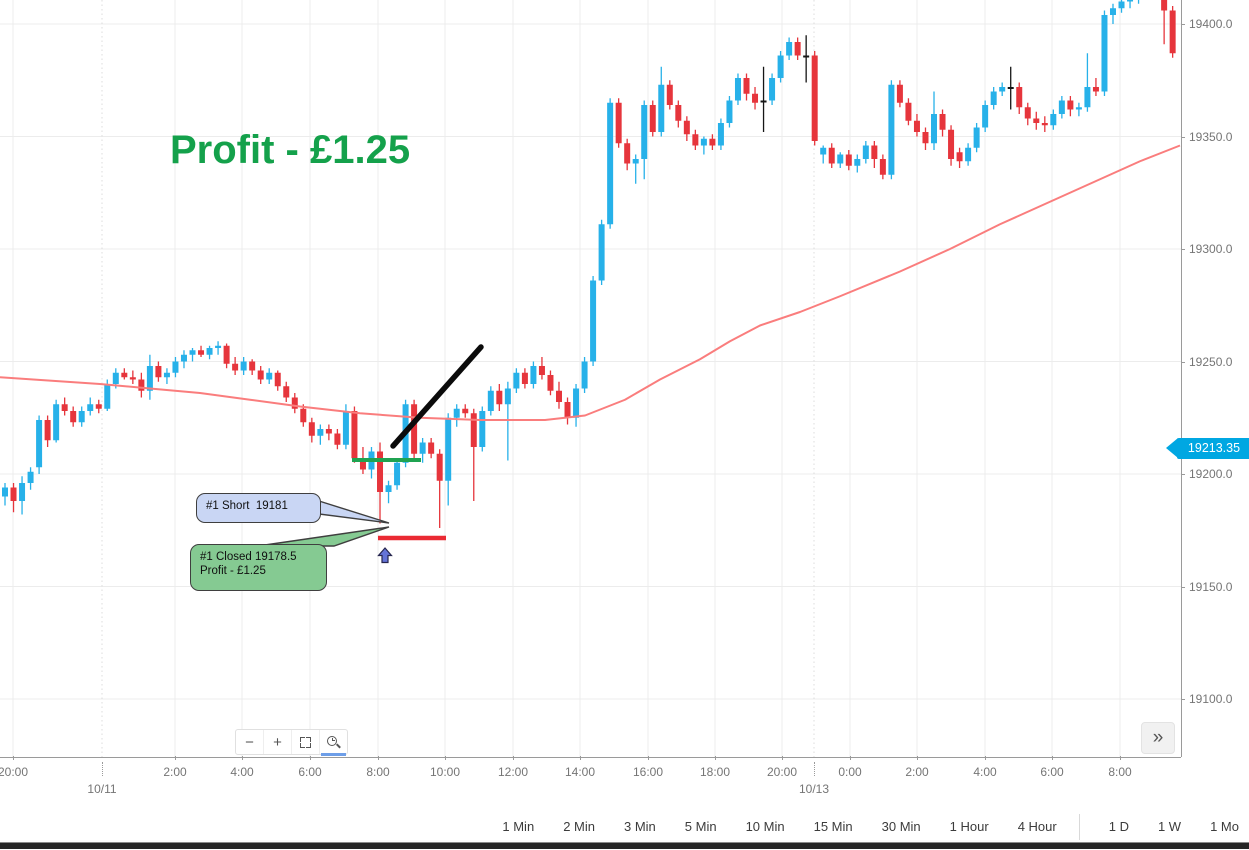 The image size is (1249, 850). Describe the element at coordinates (437, 396) in the screenshot. I see `trend-line` at that location.